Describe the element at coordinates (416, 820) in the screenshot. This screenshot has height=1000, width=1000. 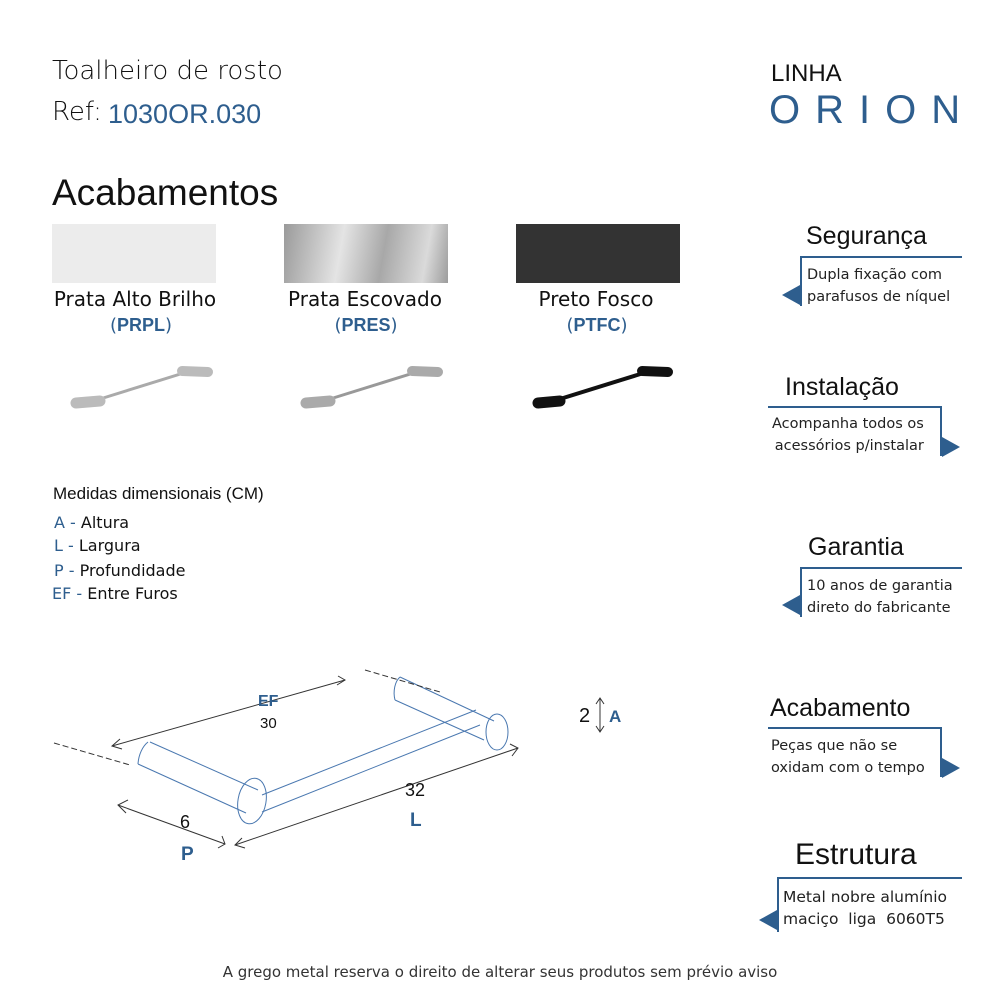
I see `l-key: L` at that location.